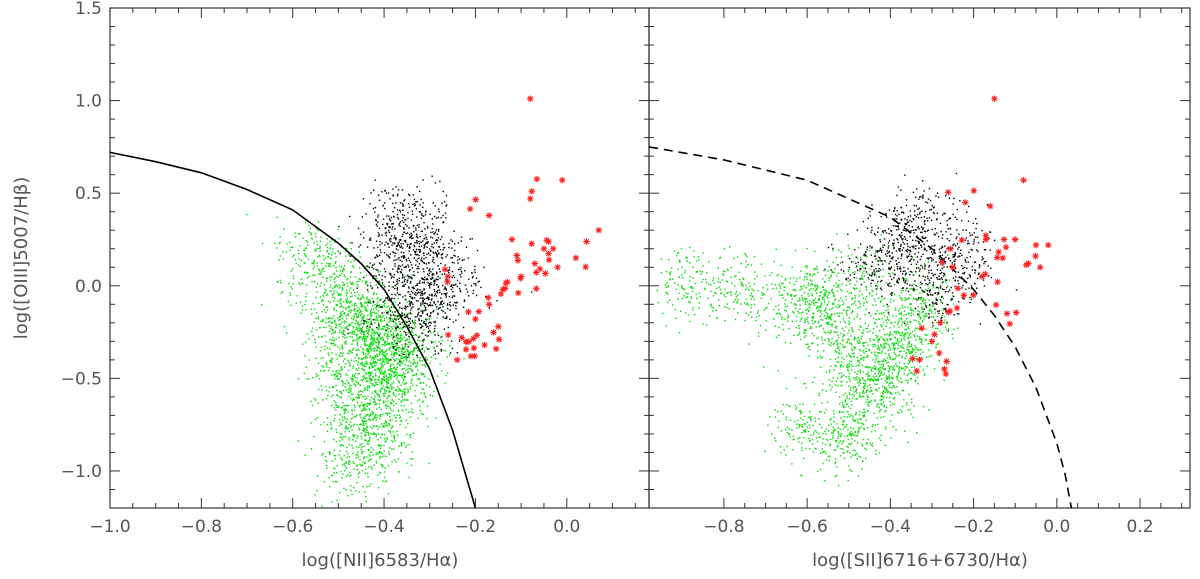  I want to click on x-tick-label: −0.6, so click(806, 527).